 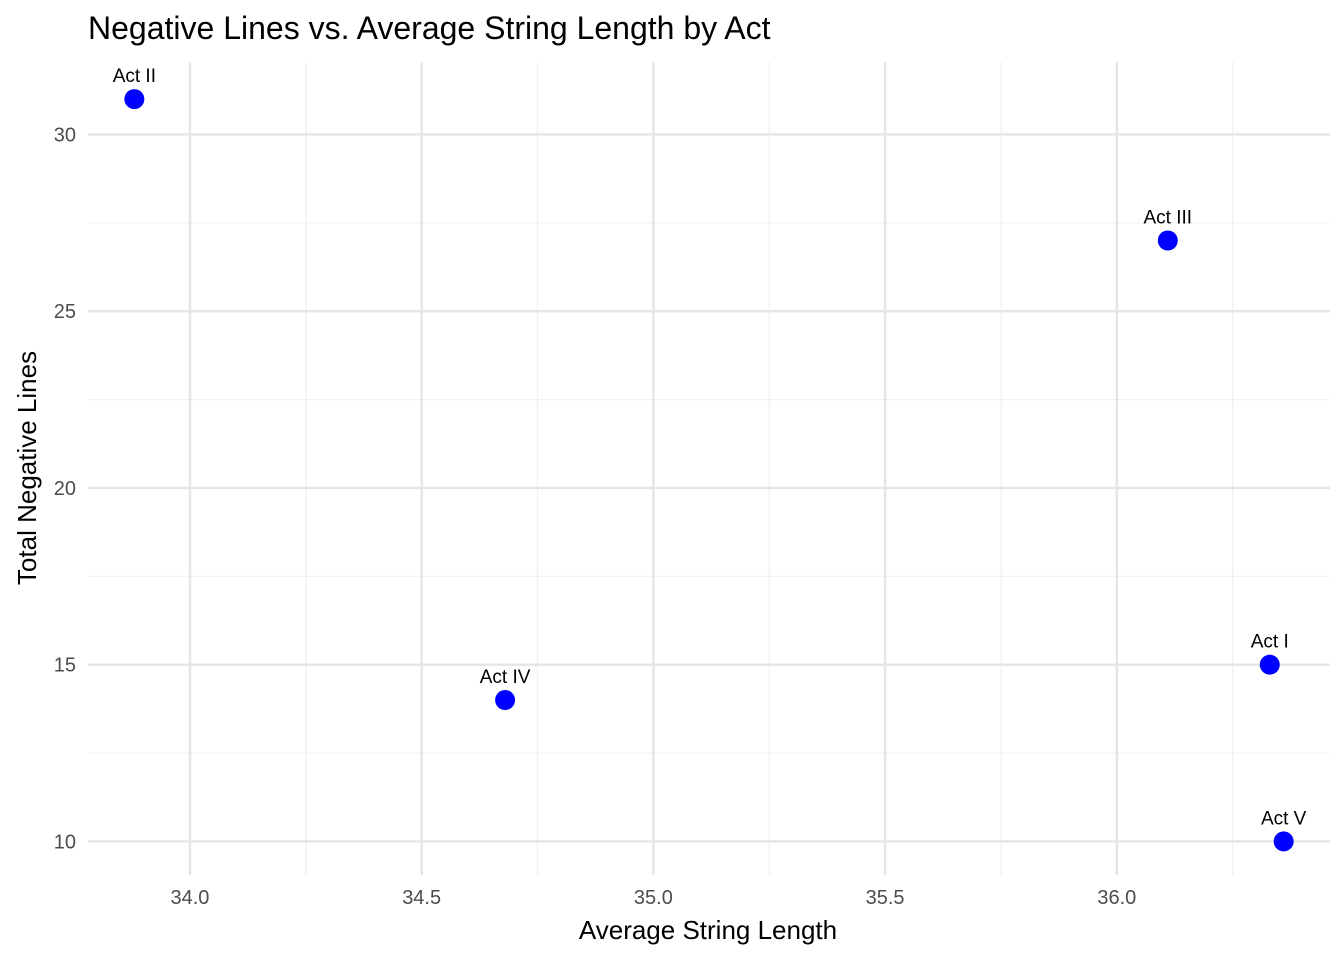 I want to click on x-tick-label: 34.5, so click(x=421, y=898).